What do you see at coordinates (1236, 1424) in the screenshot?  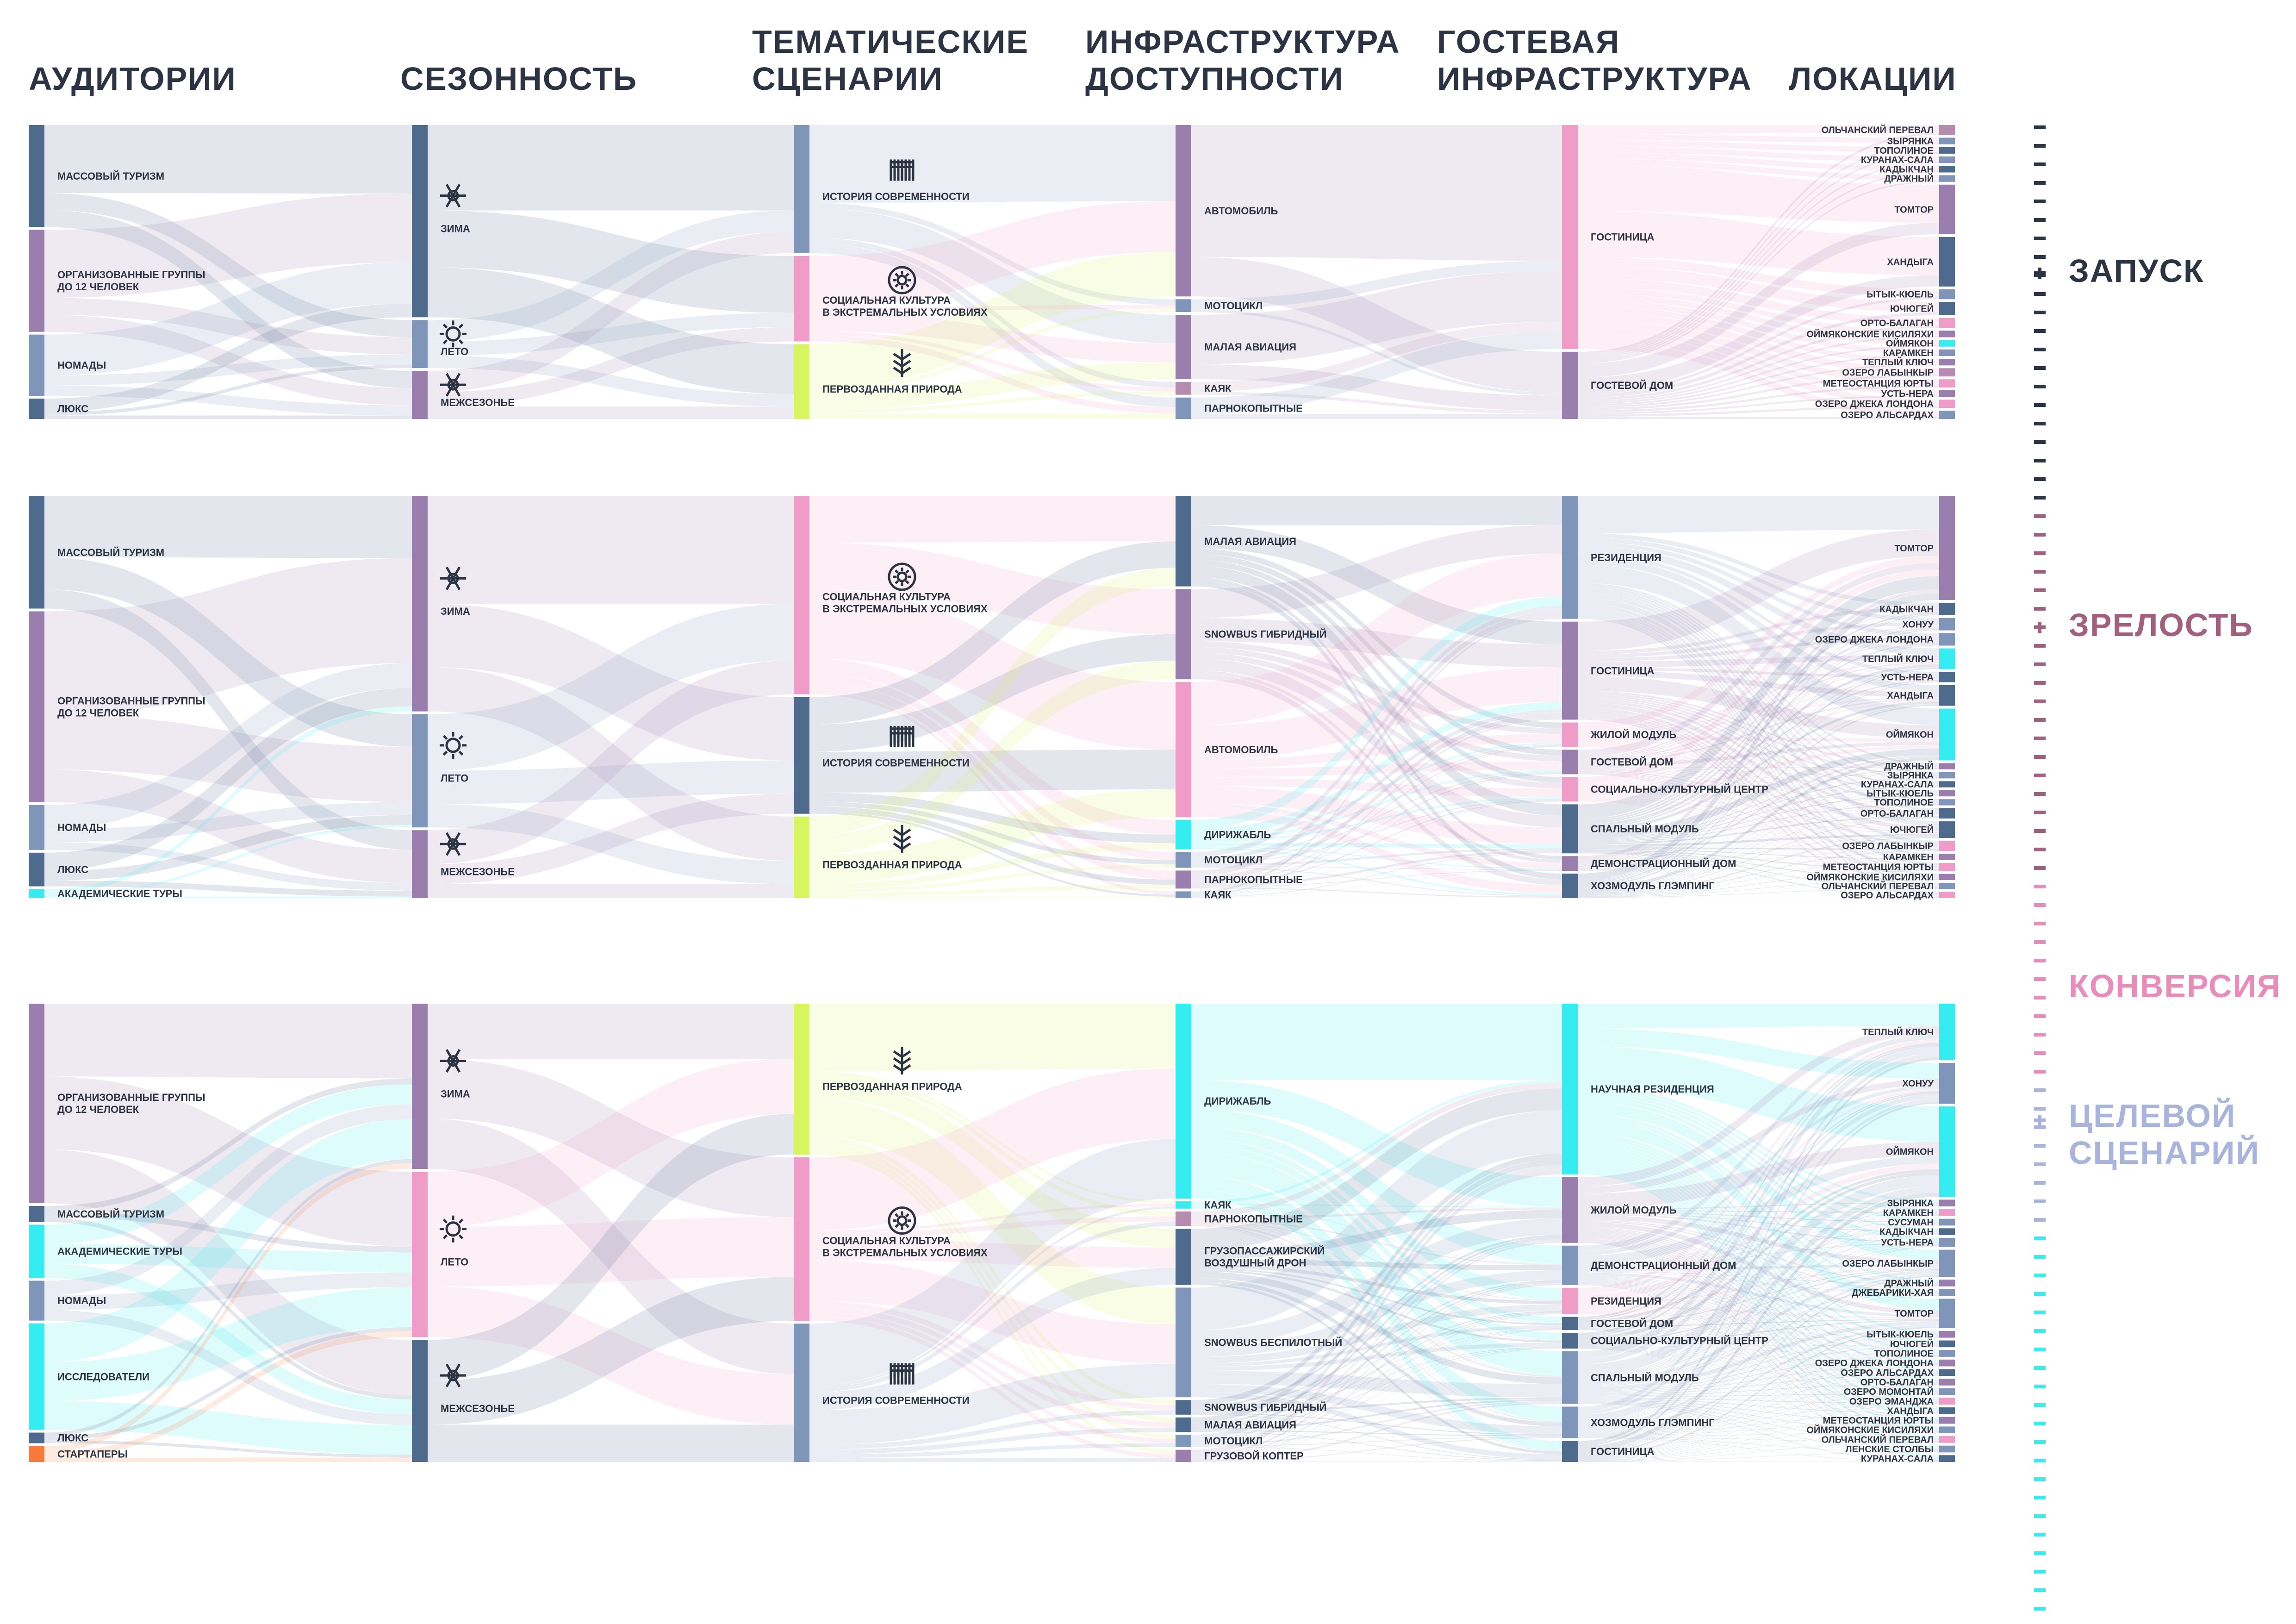 I see `node-3-6: МАЛАЯ АВИАЦИЯ` at bounding box center [1236, 1424].